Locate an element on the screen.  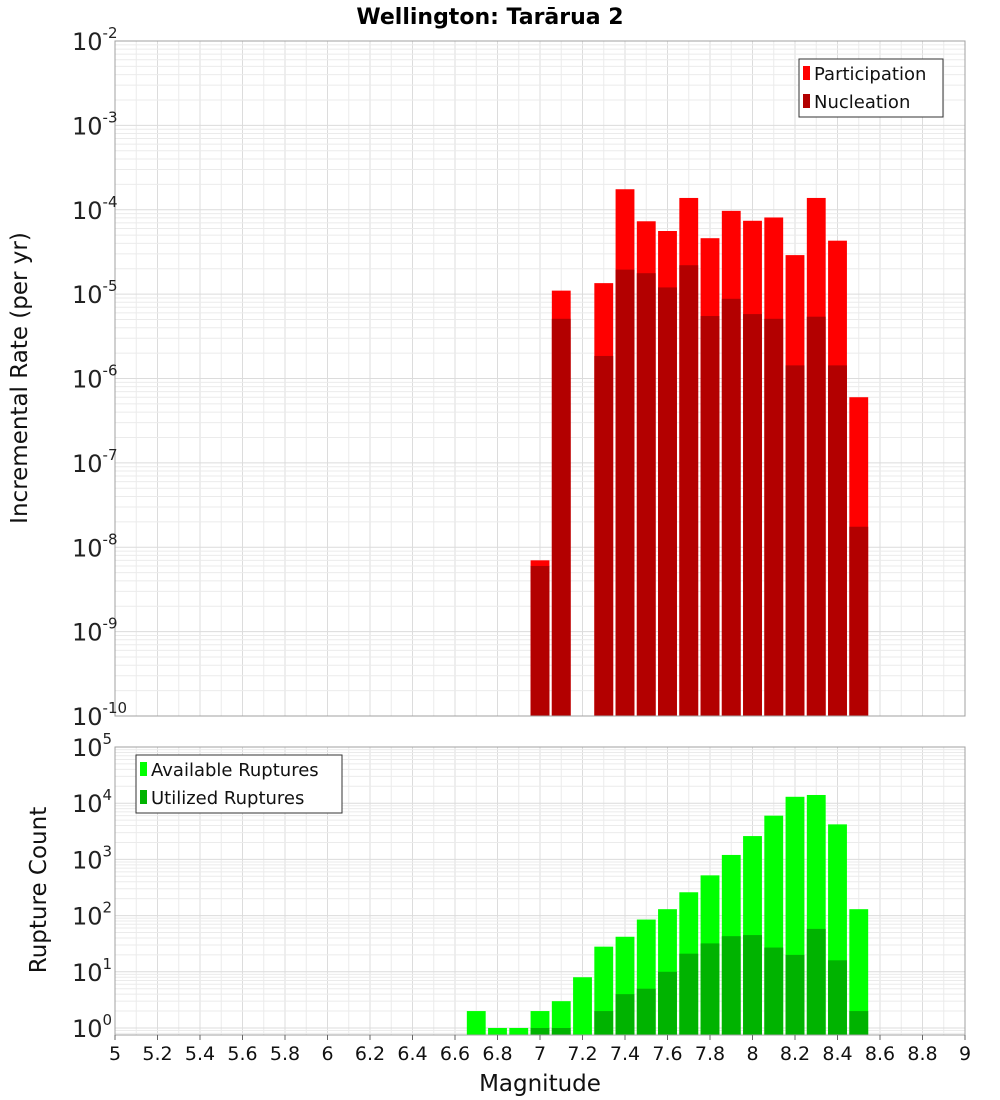
top-y-tick-label: 10⁻⁸ is located at coordinates (95, 546).